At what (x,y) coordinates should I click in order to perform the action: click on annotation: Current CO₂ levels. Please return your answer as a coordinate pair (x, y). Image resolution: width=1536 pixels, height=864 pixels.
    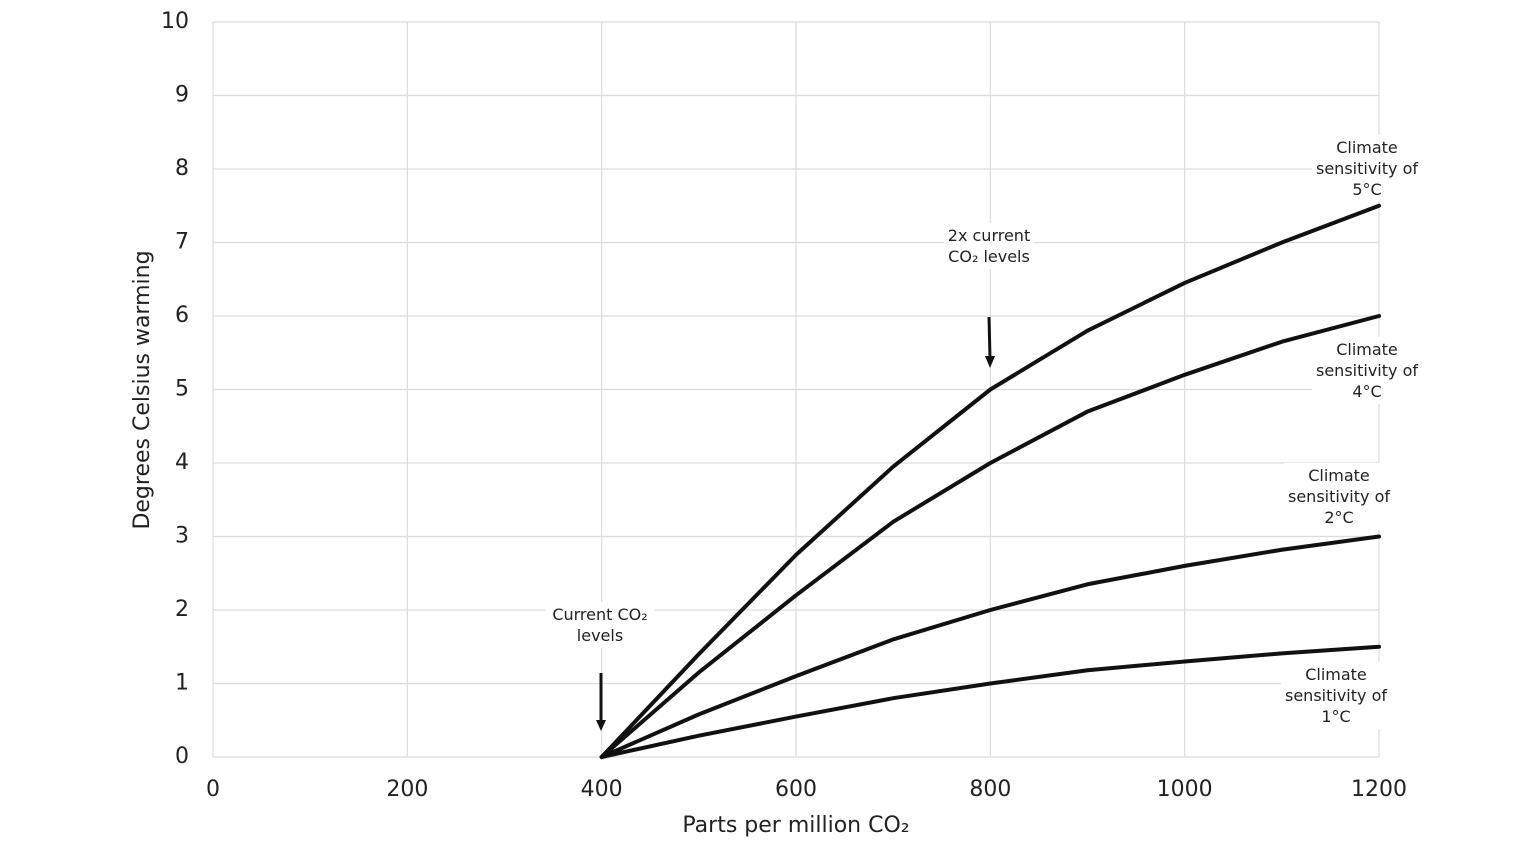
    Looking at the image, I should click on (600, 625).